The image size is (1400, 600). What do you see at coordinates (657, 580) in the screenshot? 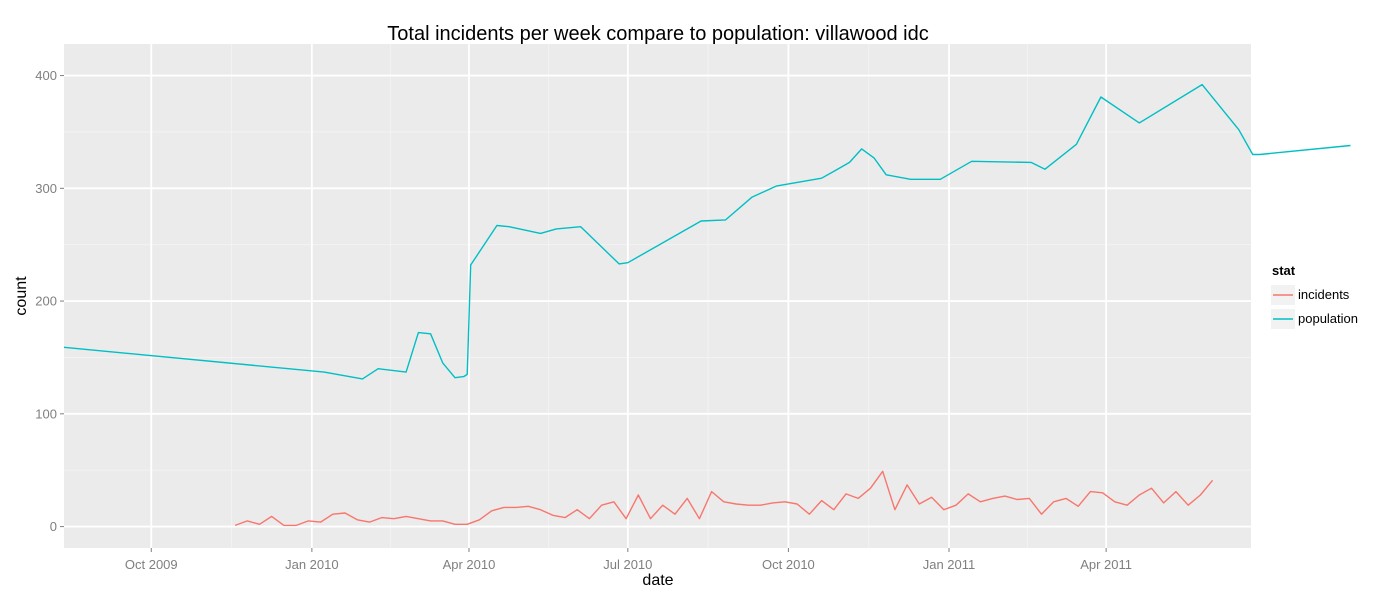
I see `x-axis-title: date` at bounding box center [657, 580].